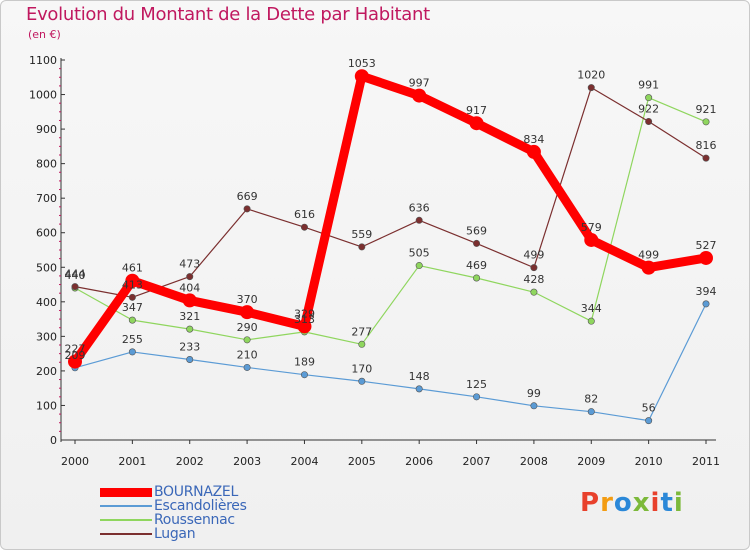  I want to click on y-tick-label: 900, so click(46, 129).